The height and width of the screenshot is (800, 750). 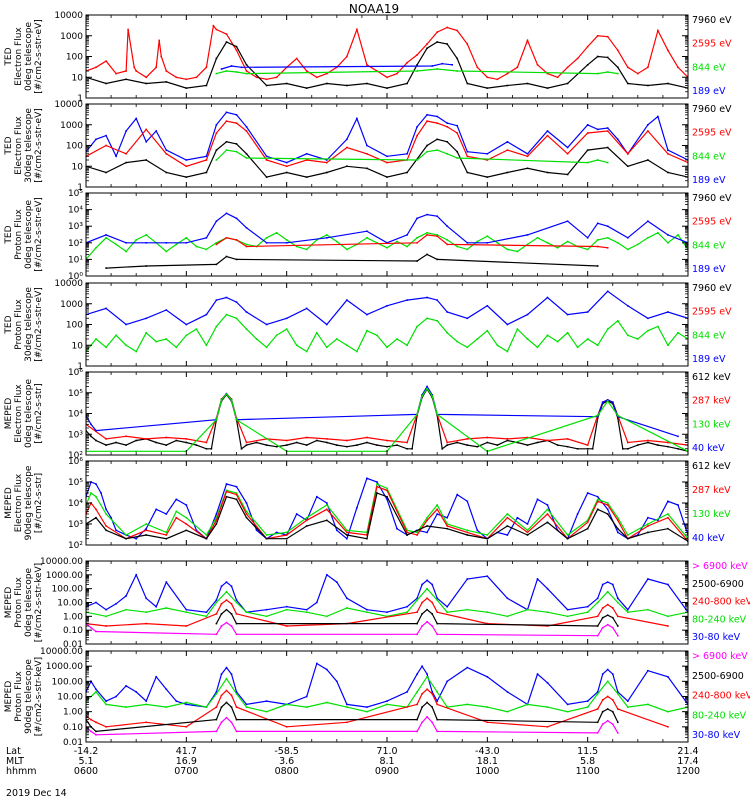 I want to click on y-tick-label: 1000, so click(x=71, y=126).